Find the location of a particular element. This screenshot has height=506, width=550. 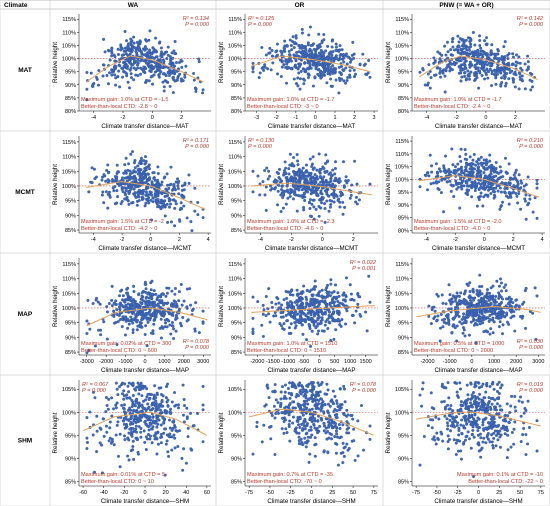

annotation-line: Maximum gain: 1.5% at CTD = -2.0 is located at coordinates (458, 222).